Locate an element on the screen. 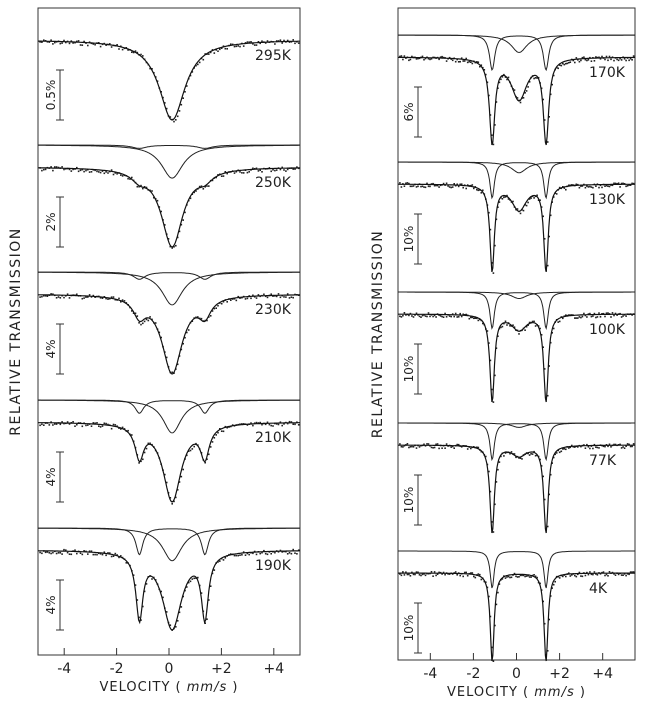  x-axis-label-text: VELOCITY ( is located at coordinates (490, 692).